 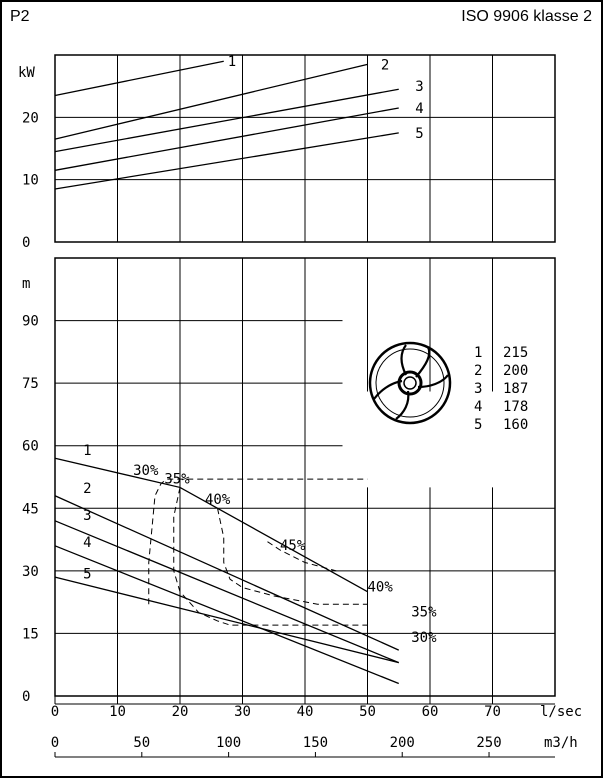 I want to click on impeller-legend-id: 2, so click(x=478, y=371).